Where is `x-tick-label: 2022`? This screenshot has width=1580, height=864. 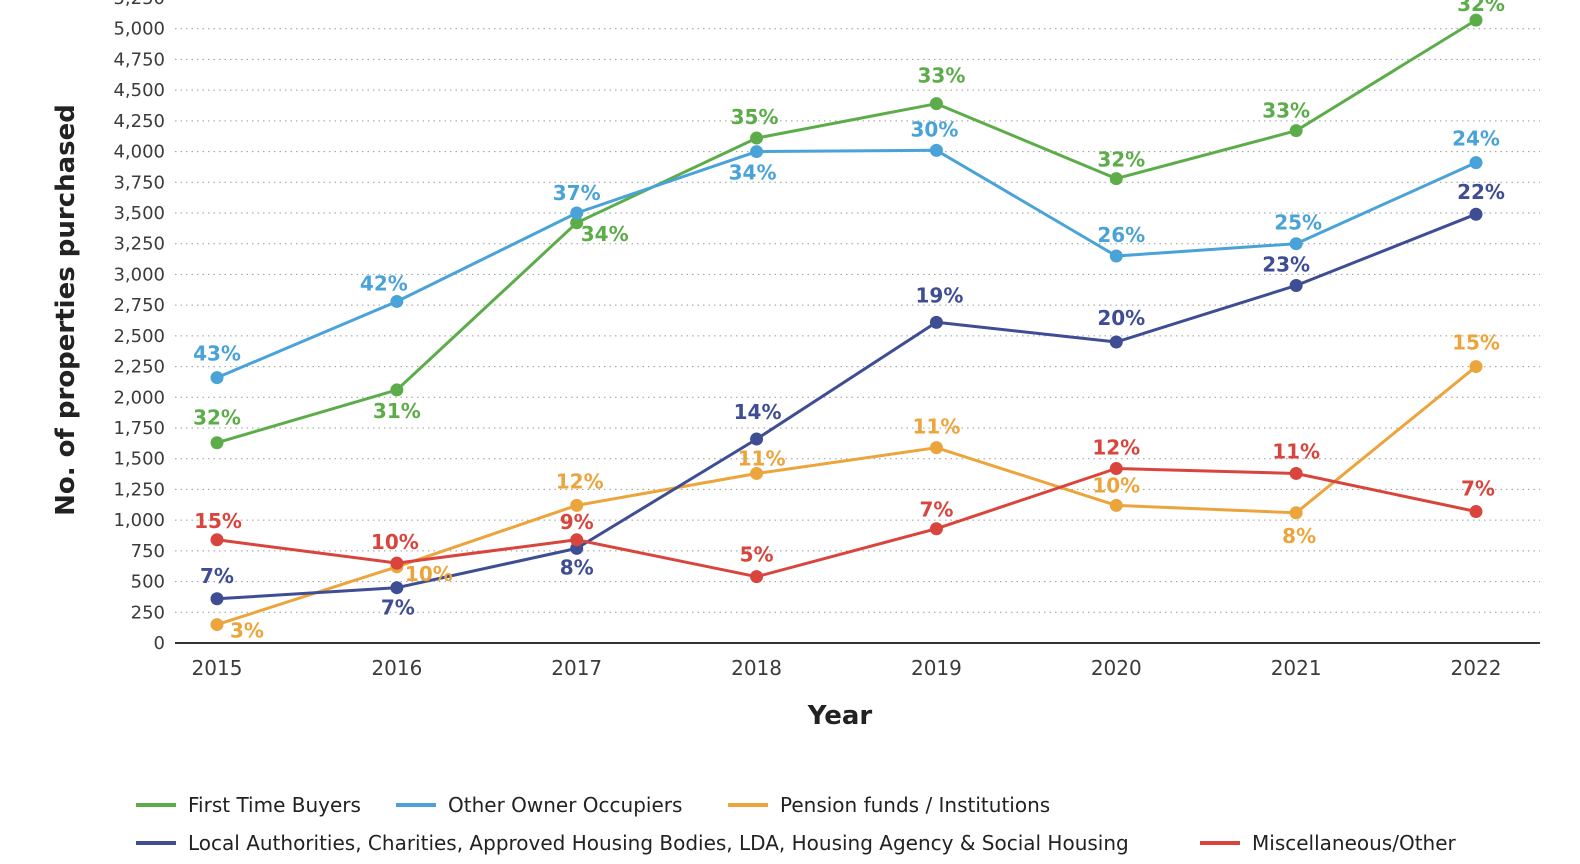 x-tick-label: 2022 is located at coordinates (1476, 668).